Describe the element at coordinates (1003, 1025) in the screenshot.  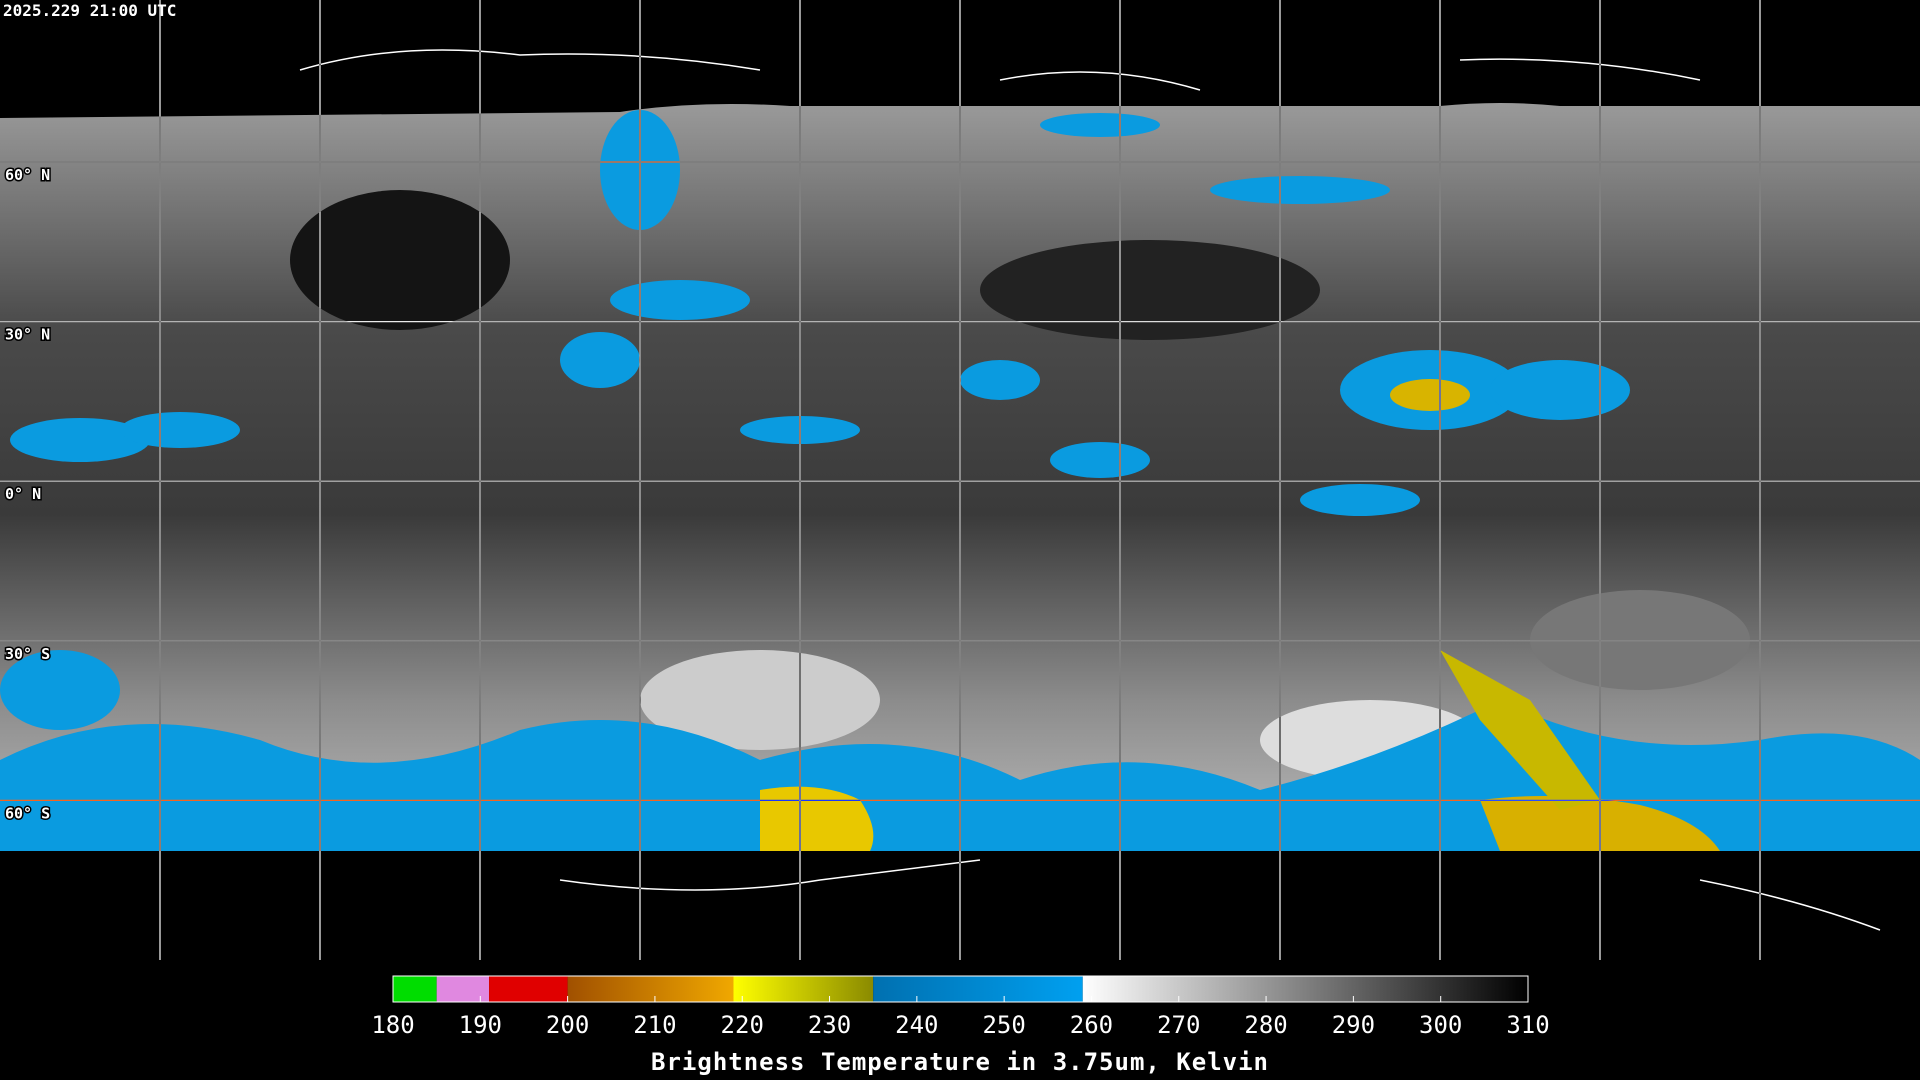
I see `colorbar-tick-label: 250` at that location.